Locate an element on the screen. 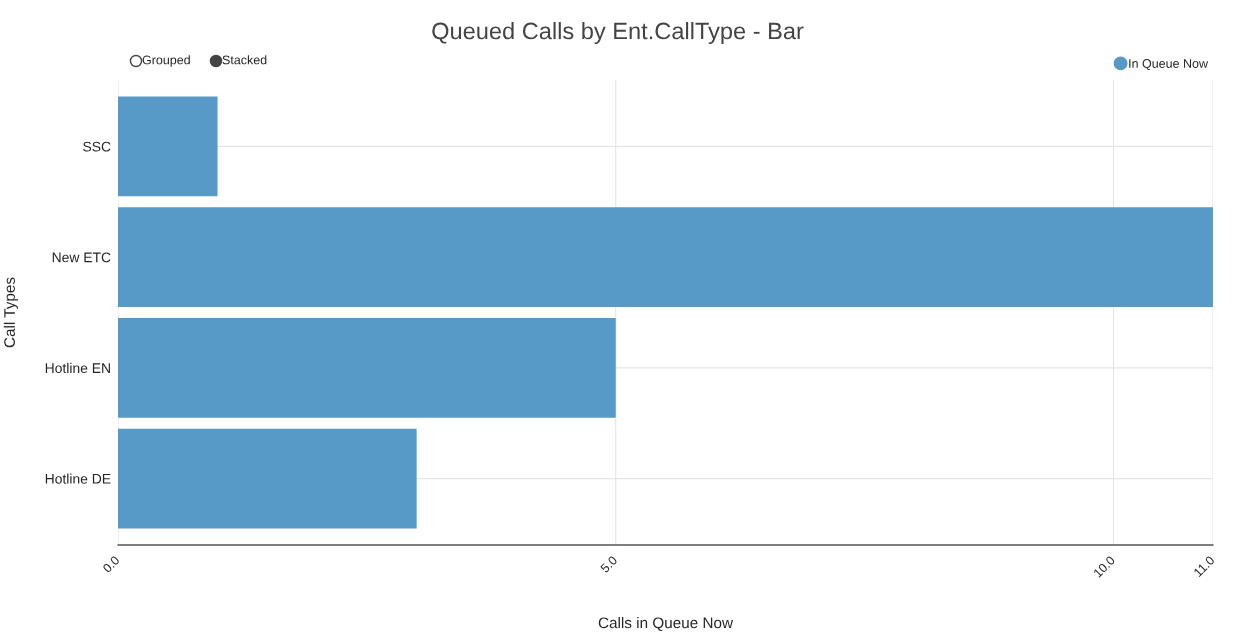 The image size is (1235, 633). y-tick-label: Hotline EN is located at coordinates (77, 368).